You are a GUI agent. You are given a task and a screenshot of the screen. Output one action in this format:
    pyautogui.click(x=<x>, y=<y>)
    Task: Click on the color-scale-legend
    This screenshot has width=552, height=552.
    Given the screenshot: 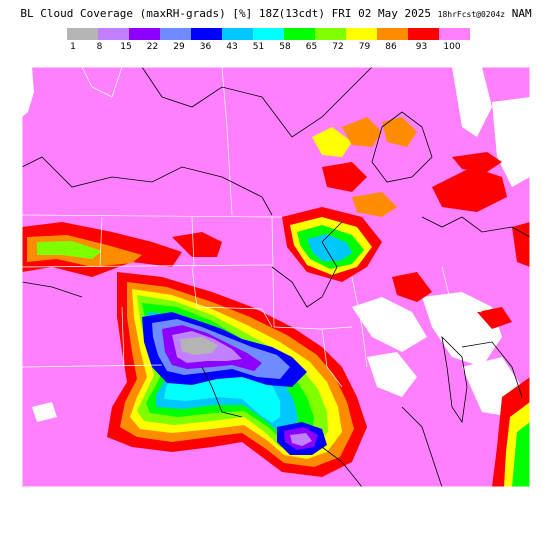 What is the action you would take?
    pyautogui.click(x=268, y=34)
    